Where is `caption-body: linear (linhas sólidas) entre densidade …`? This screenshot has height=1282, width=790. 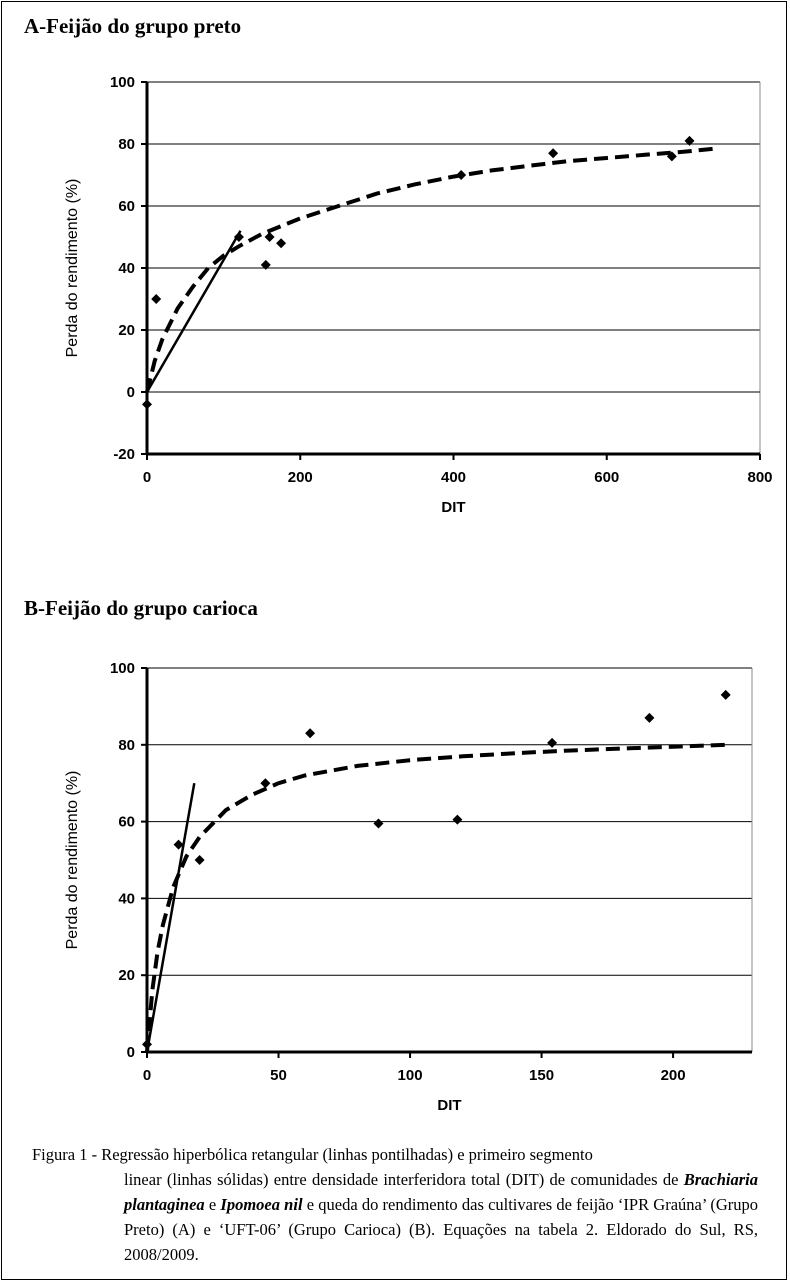 caption-body: linear (linhas sólidas) entre densidade … is located at coordinates (395, 1217).